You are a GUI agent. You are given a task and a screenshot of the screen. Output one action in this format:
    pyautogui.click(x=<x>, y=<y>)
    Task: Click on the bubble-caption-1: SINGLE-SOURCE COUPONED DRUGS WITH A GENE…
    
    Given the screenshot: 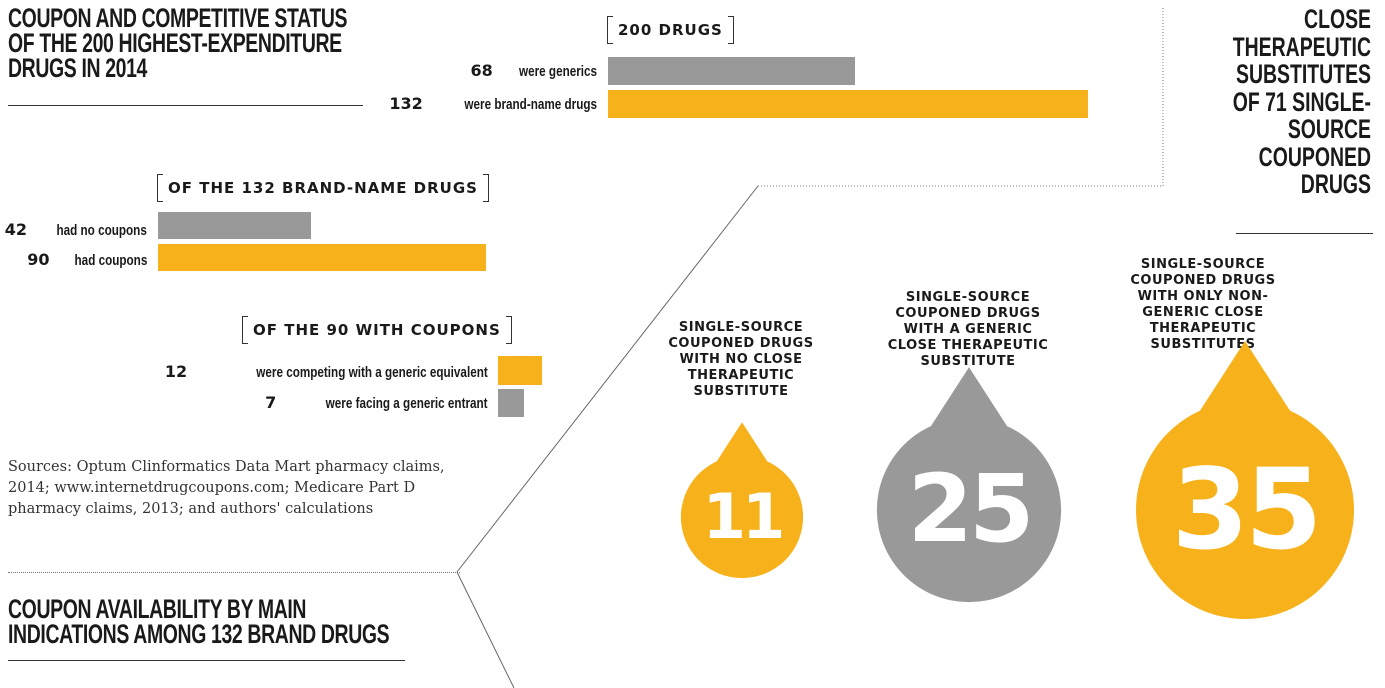 What is the action you would take?
    pyautogui.click(x=968, y=329)
    